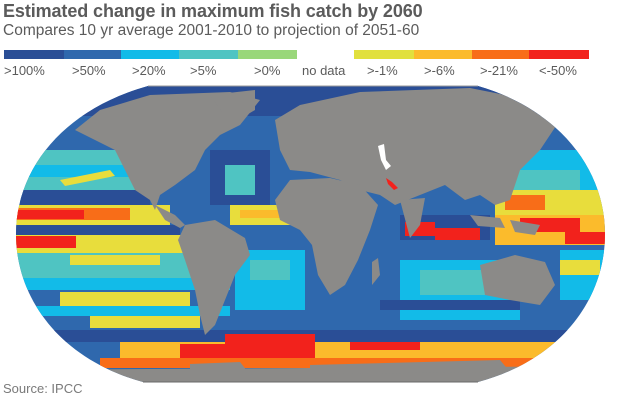 Image resolution: width=624 pixels, height=400 pixels. What do you see at coordinates (439, 70) in the screenshot?
I see `legend-label: >-6%` at bounding box center [439, 70].